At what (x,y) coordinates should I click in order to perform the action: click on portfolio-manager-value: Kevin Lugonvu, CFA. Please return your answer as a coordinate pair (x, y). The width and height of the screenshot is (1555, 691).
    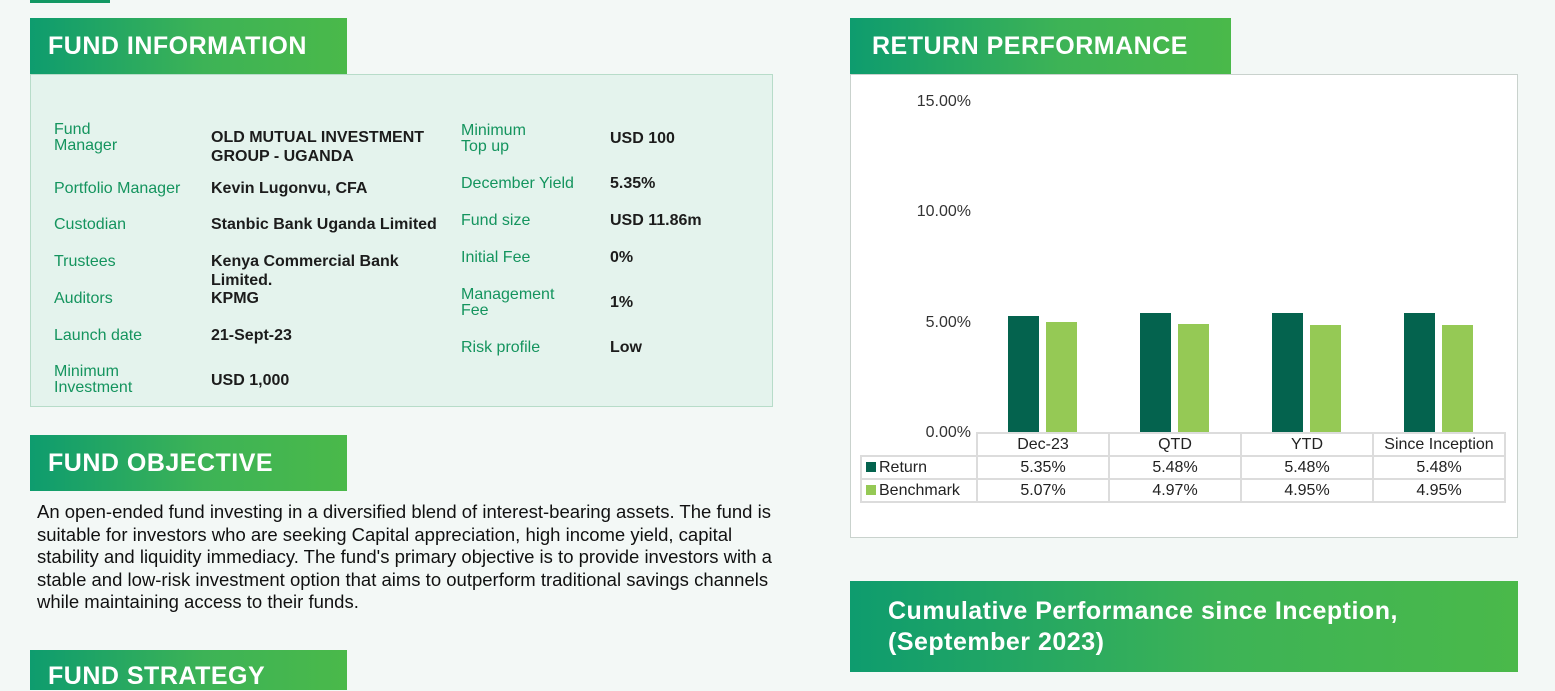
    Looking at the image, I should click on (289, 188).